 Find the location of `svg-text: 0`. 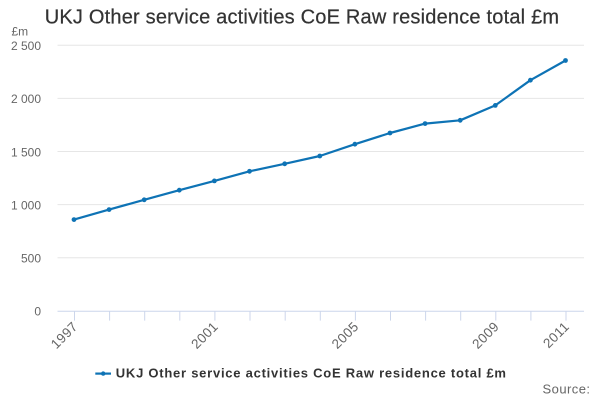

svg-text: 0 is located at coordinates (37, 312).